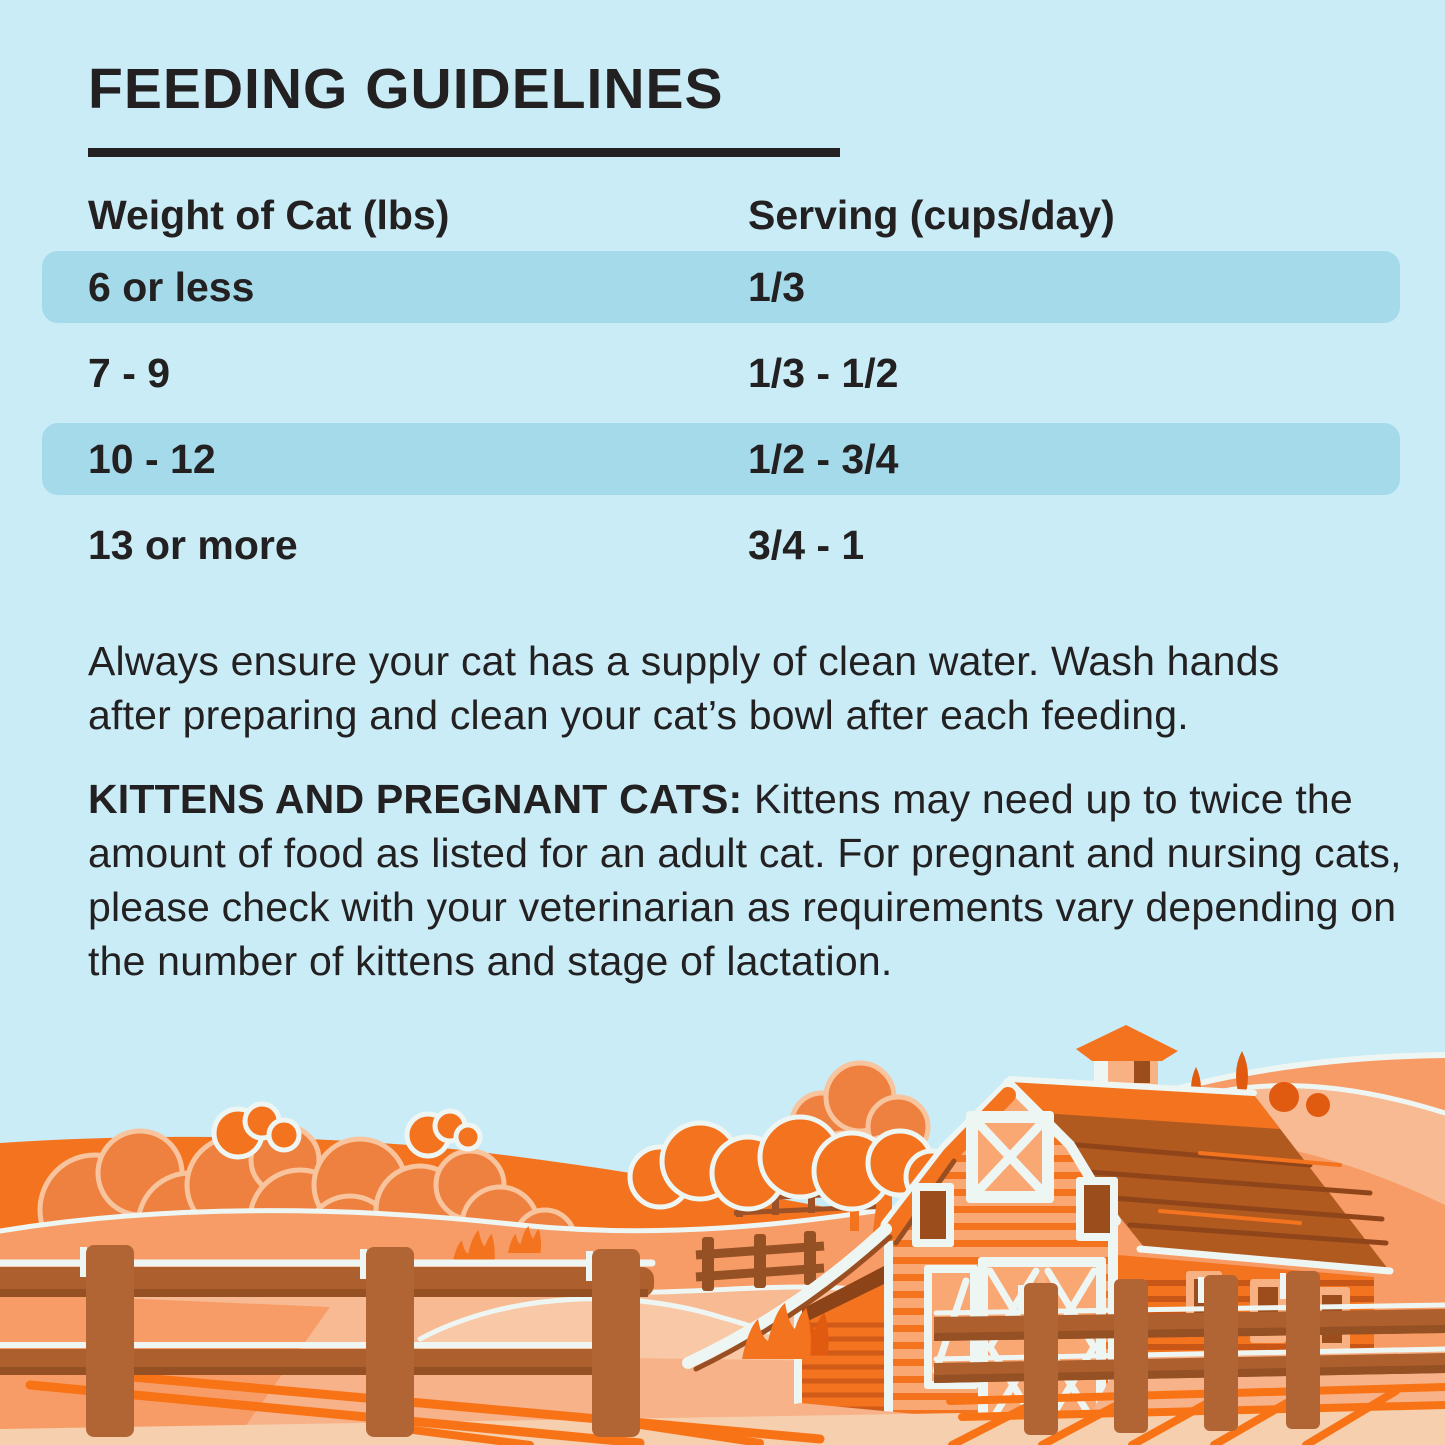 The image size is (1445, 1445). Describe the element at coordinates (1010, 1157) in the screenshot. I see `barn-hayloft-window-icon` at that location.